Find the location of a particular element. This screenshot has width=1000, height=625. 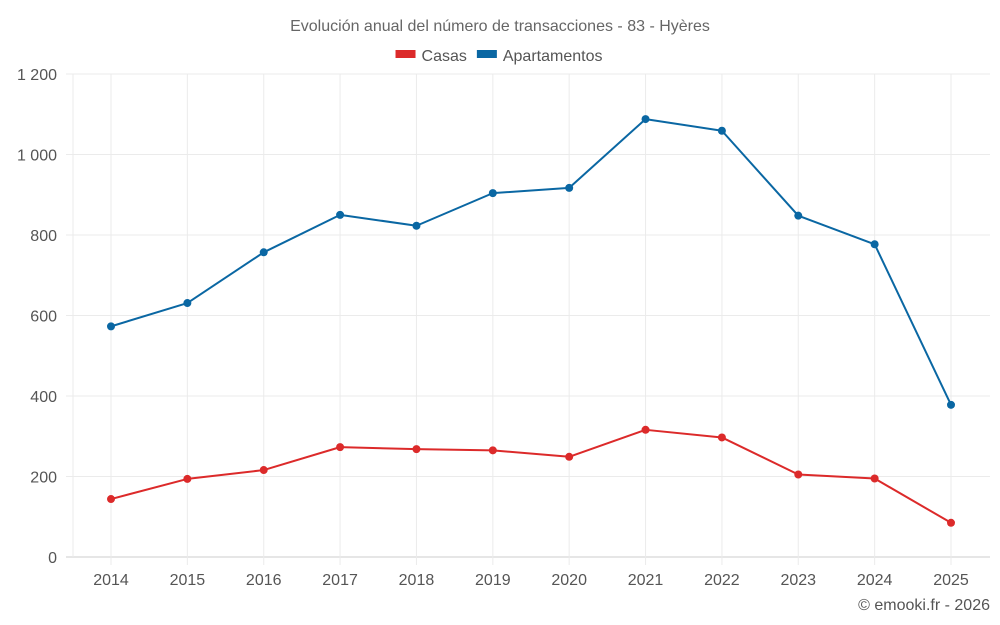

y-tick-label: 200 is located at coordinates (43, 478).